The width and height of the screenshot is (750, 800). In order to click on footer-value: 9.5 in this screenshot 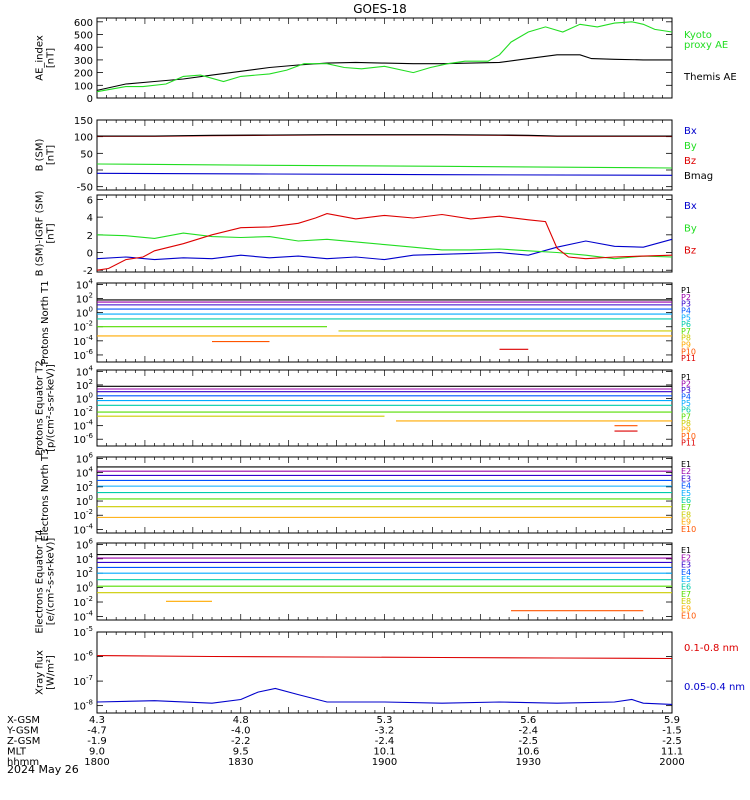, I will do `click(241, 752)`.